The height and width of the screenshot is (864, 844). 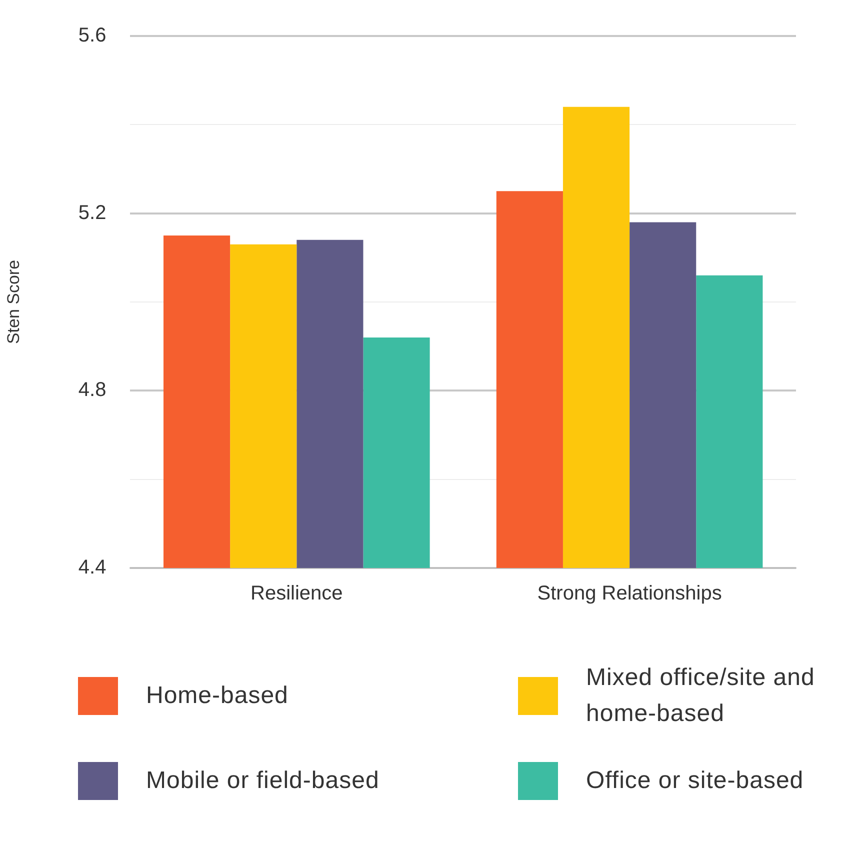 I want to click on x-tick-label: Strong Relationships, so click(x=629, y=593).